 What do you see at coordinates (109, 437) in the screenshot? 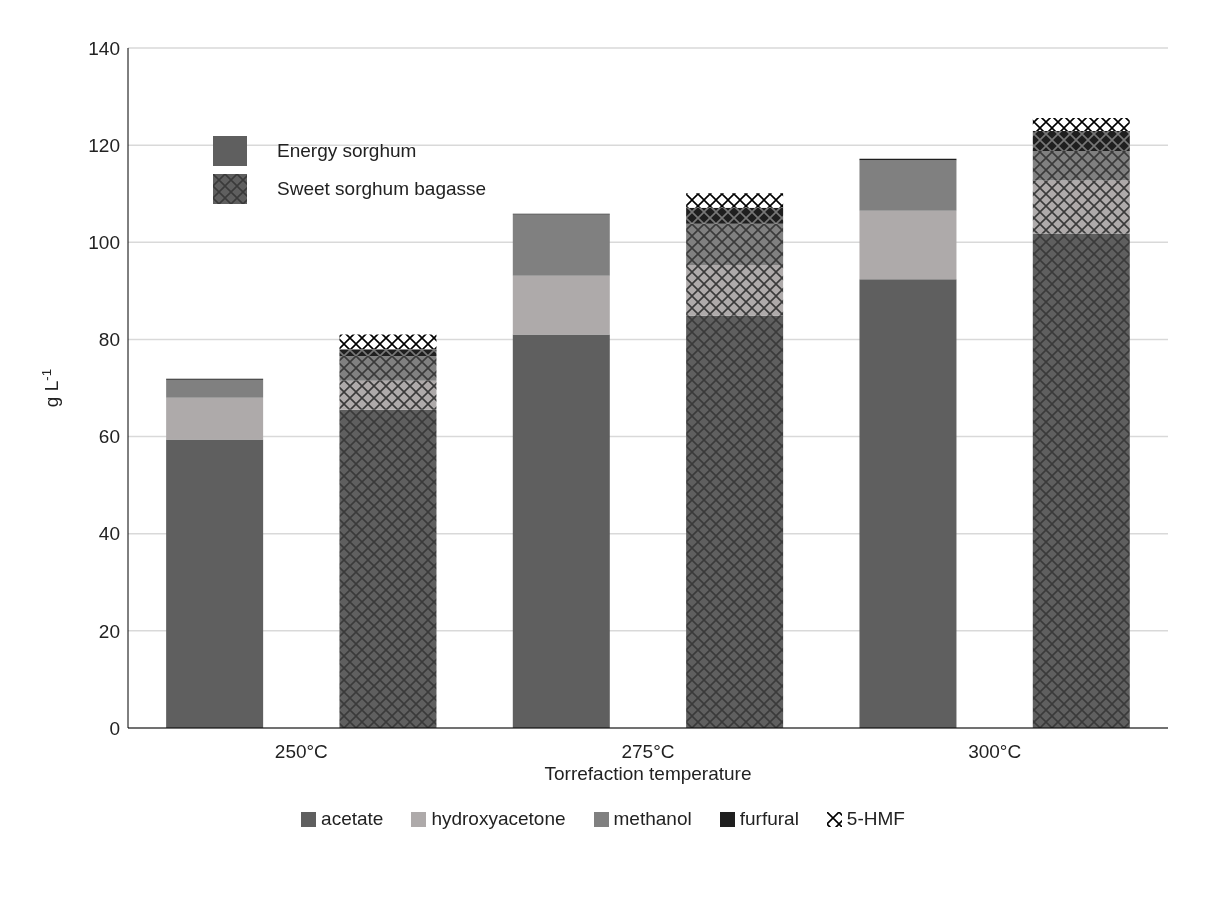
I see `y-tick-label: 60` at bounding box center [109, 437].